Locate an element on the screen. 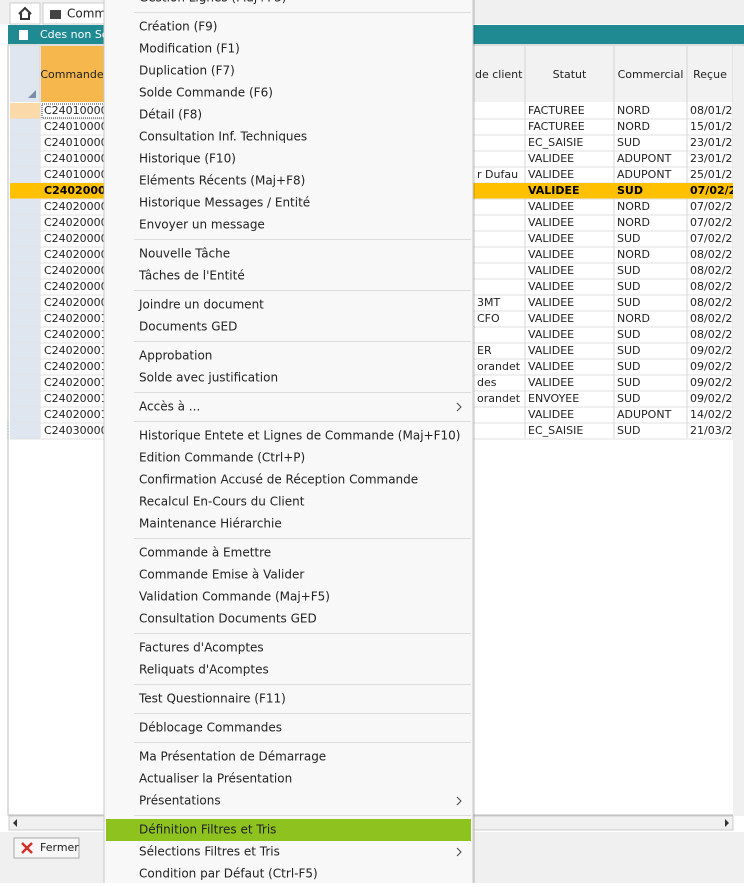 The width and height of the screenshot is (744, 887). menu-item: Nouvelle Tâche is located at coordinates (184, 254).